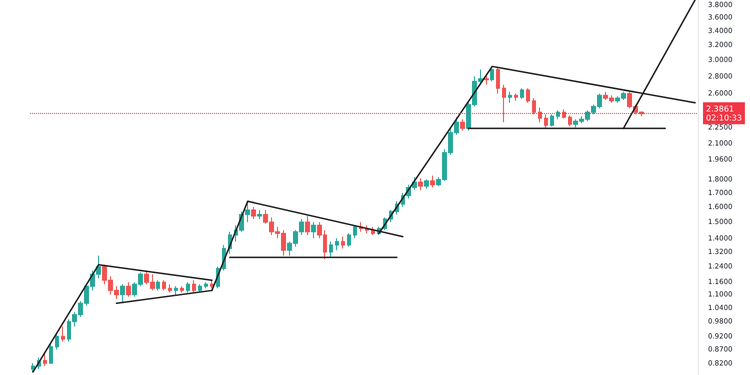 The image size is (750, 375). Describe the element at coordinates (724, 117) in the screenshot. I see `text: 02:10:33` at that location.